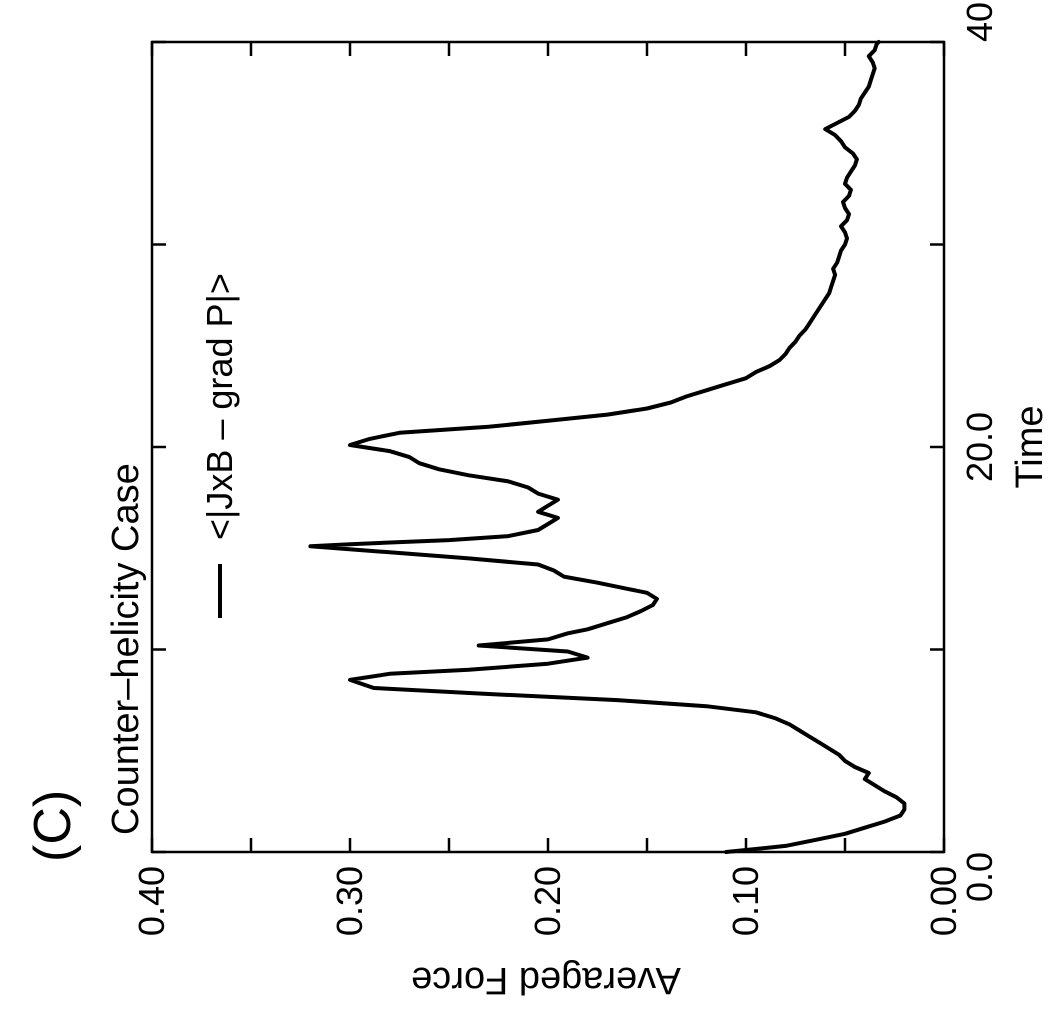  What do you see at coordinates (979, 21) in the screenshot?
I see `x-tick-label: 40.0` at bounding box center [979, 21].